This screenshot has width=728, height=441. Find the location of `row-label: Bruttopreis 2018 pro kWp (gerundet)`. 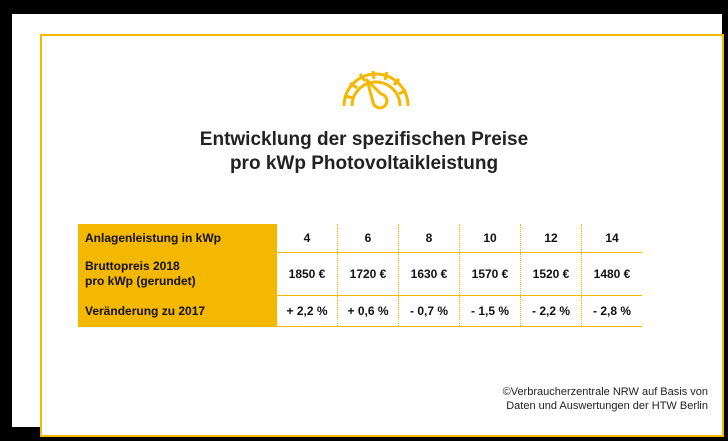

row-label: Bruttopreis 2018 pro kWp (gerundet) is located at coordinates (177, 274).